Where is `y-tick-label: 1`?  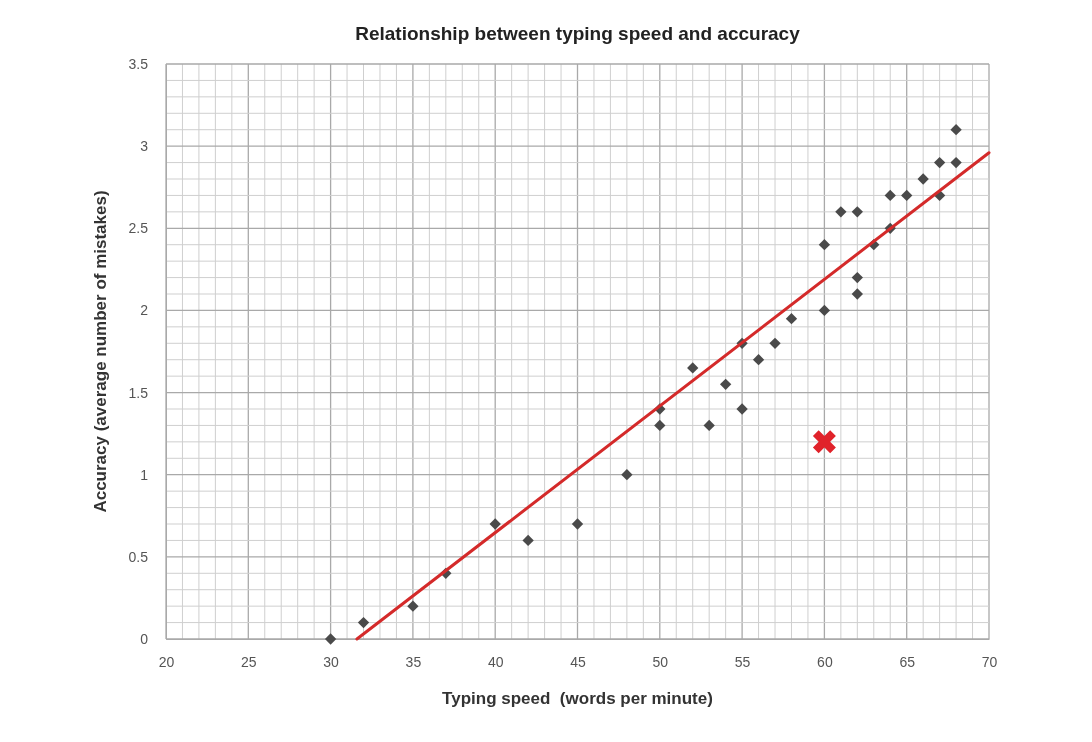 y-tick-label: 1 is located at coordinates (144, 474).